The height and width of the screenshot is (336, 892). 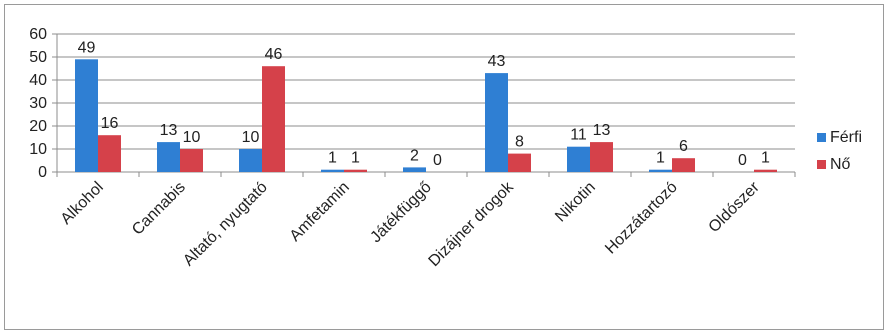 What do you see at coordinates (42, 172) in the screenshot?
I see `y-tick-label: 0` at bounding box center [42, 172].